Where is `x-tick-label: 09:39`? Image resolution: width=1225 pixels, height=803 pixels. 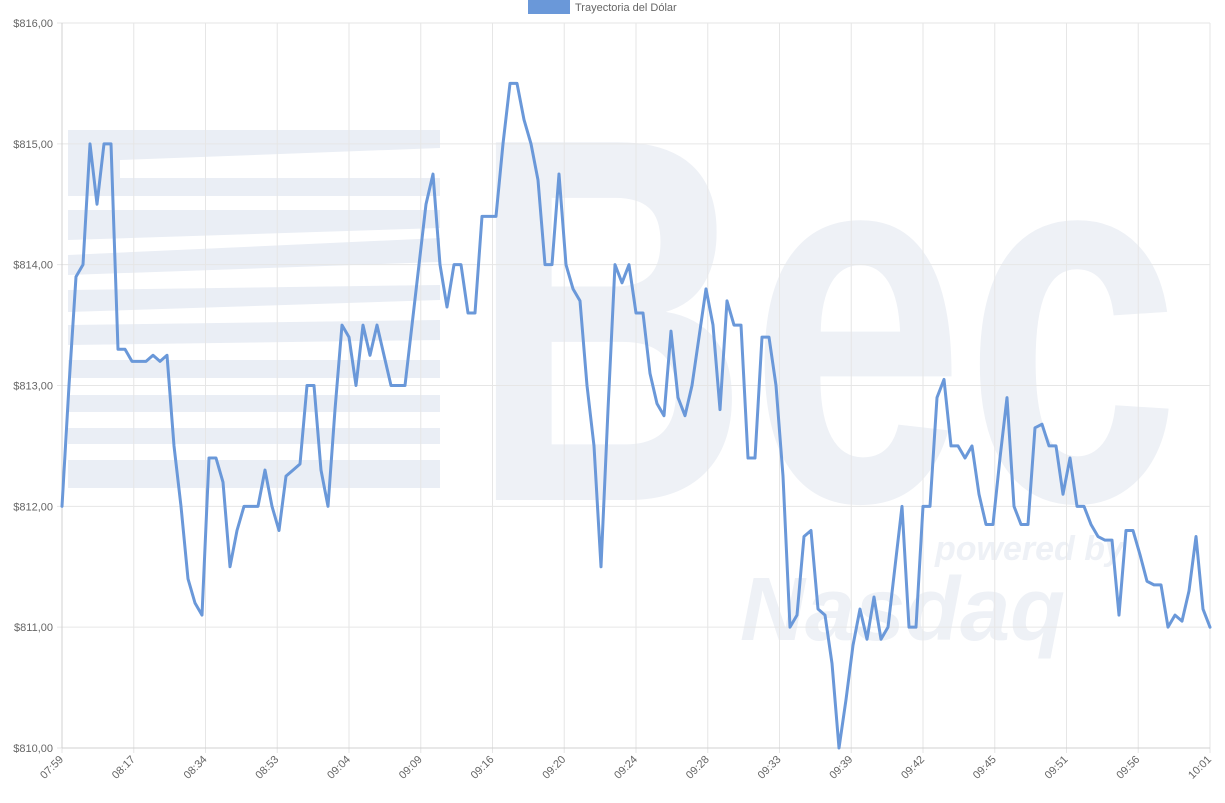
x-tick-label: 09:39 is located at coordinates (841, 768).